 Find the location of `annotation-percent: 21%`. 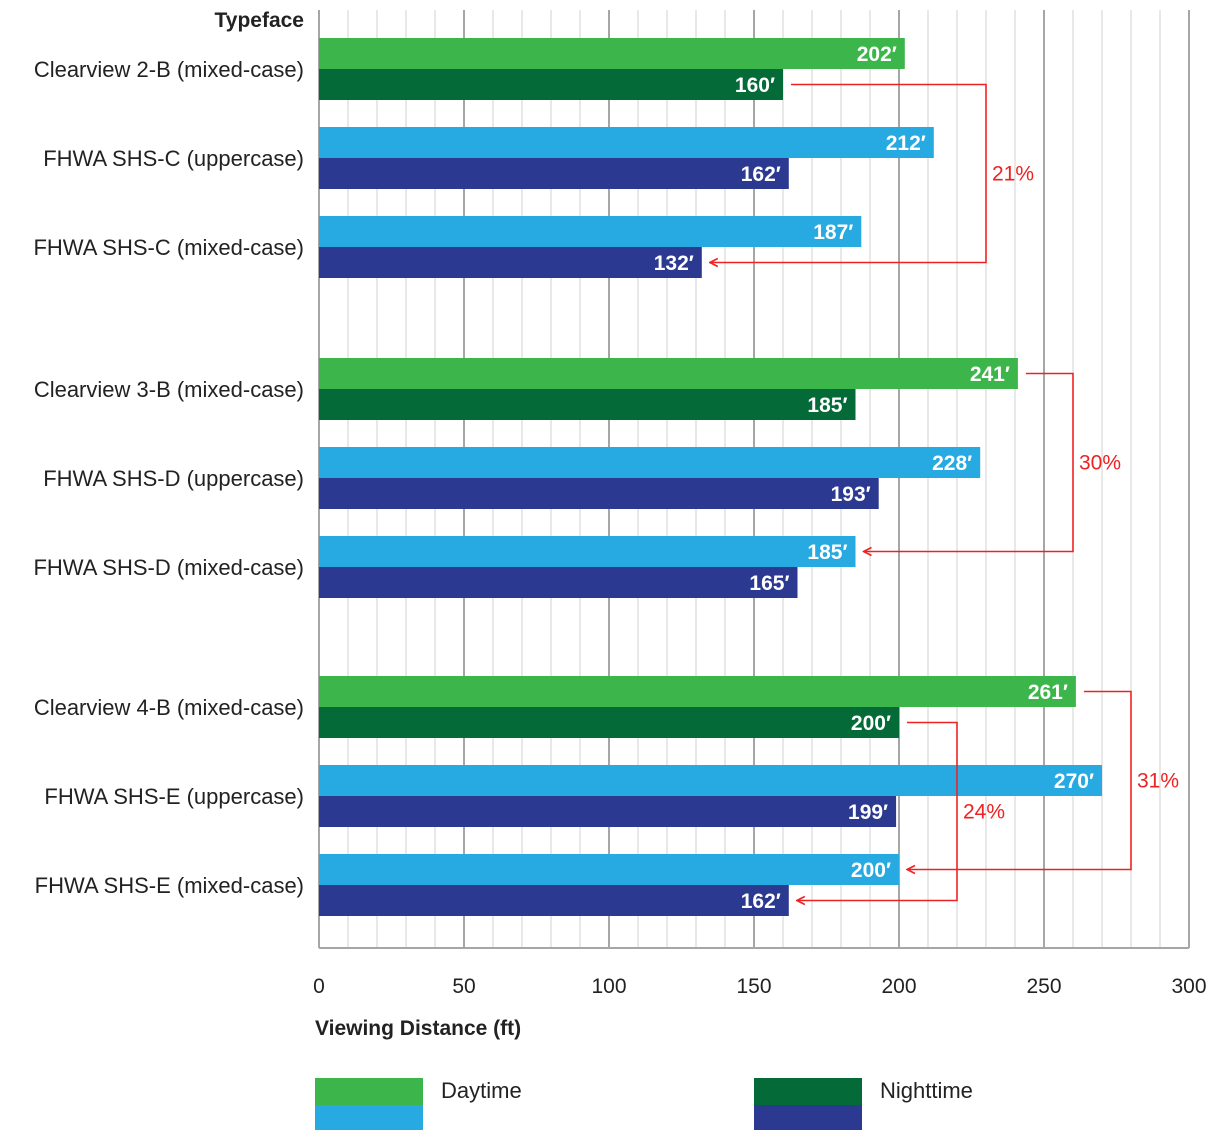

annotation-percent: 21% is located at coordinates (1013, 174).